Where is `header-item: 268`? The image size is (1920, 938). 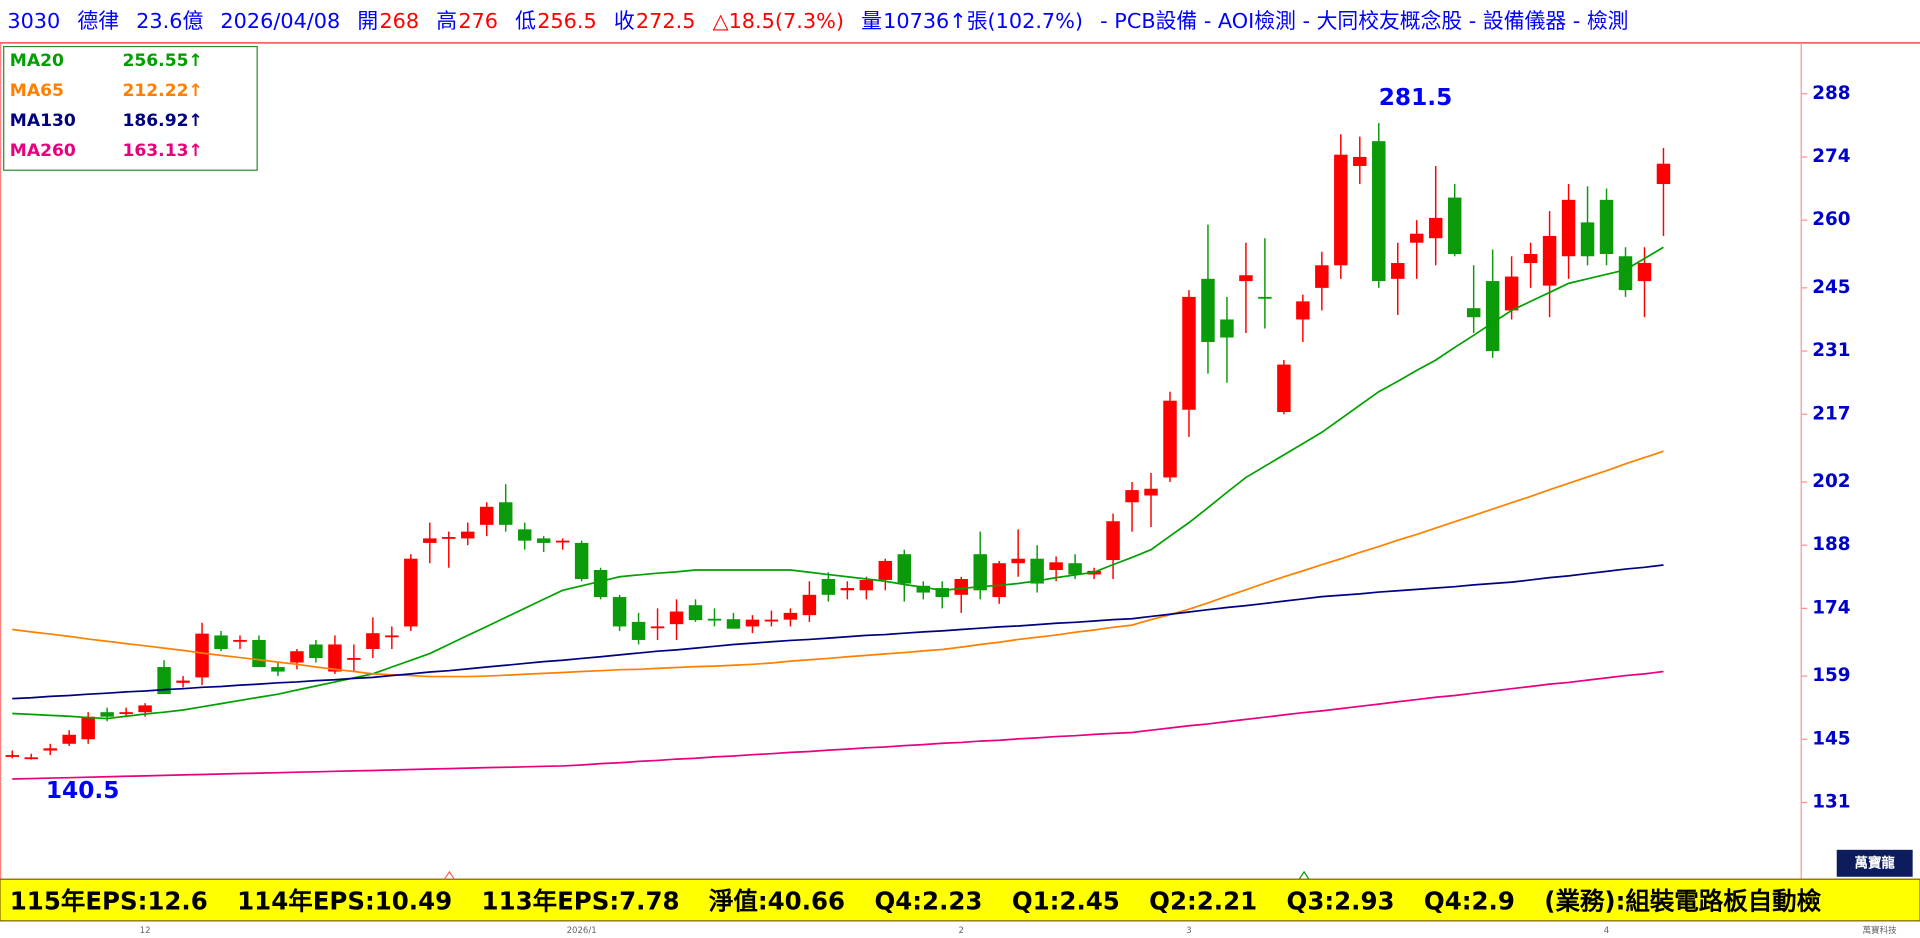
header-item: 268 is located at coordinates (399, 21).